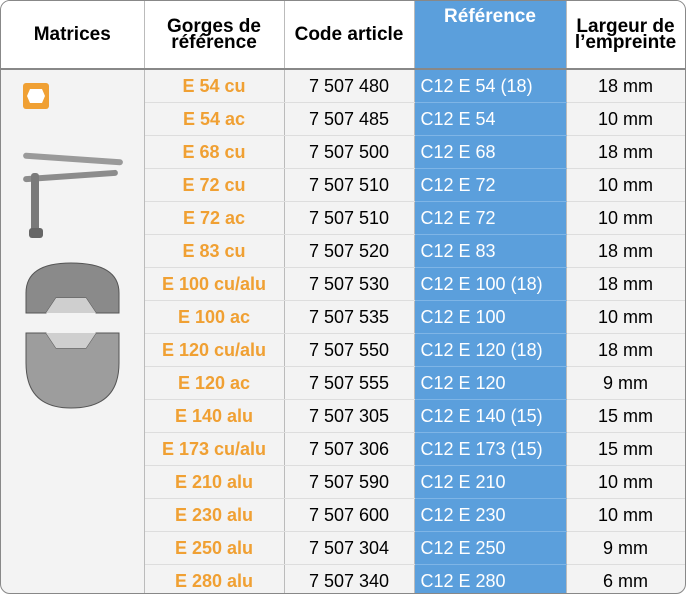 The image size is (686, 594). Describe the element at coordinates (349, 86) in the screenshot. I see `code-cell: 7 507 480` at that location.